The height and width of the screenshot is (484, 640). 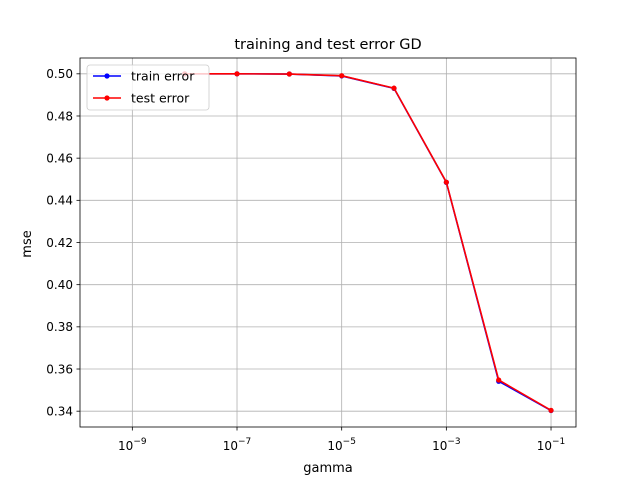 I want to click on y-axis-label: mse, so click(x=27, y=243).